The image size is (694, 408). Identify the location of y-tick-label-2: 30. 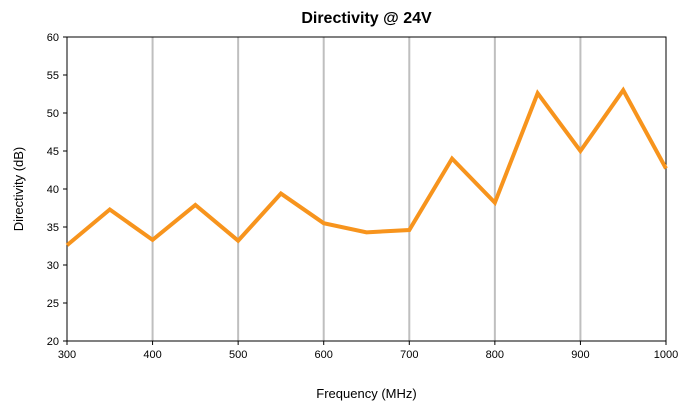
(53, 266).